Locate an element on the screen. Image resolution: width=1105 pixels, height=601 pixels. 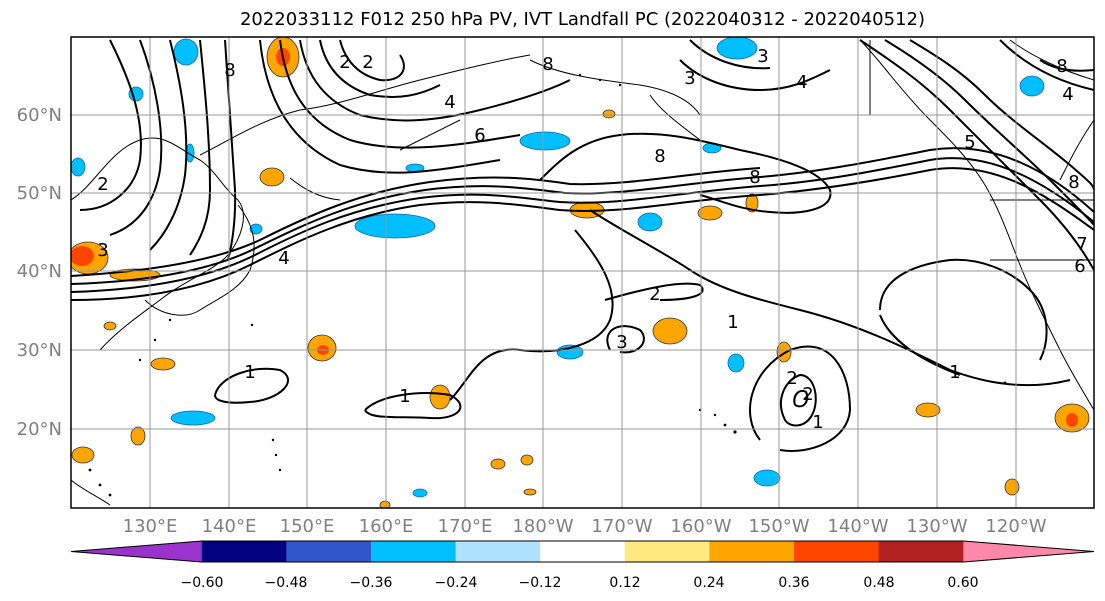
contour-label: 7 is located at coordinates (1081, 244).